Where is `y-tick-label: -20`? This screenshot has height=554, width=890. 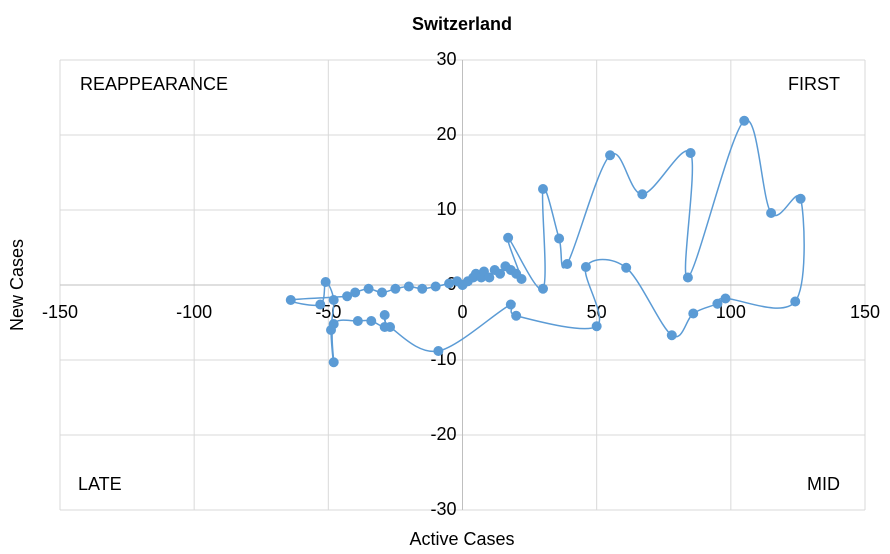
y-tick-label: -20 is located at coordinates (443, 434).